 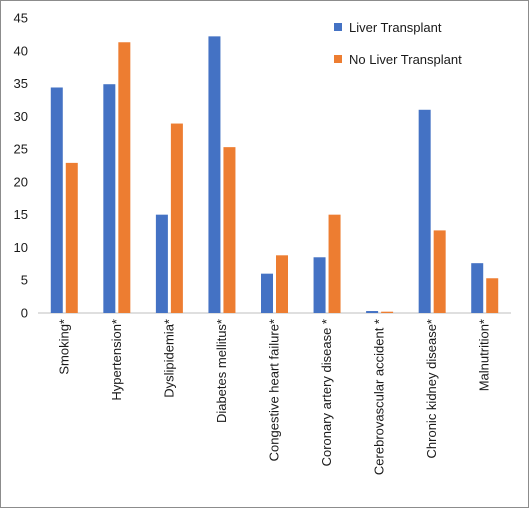 What do you see at coordinates (379, 397) in the screenshot?
I see `category-label: Cerebrovascular accident *` at bounding box center [379, 397].